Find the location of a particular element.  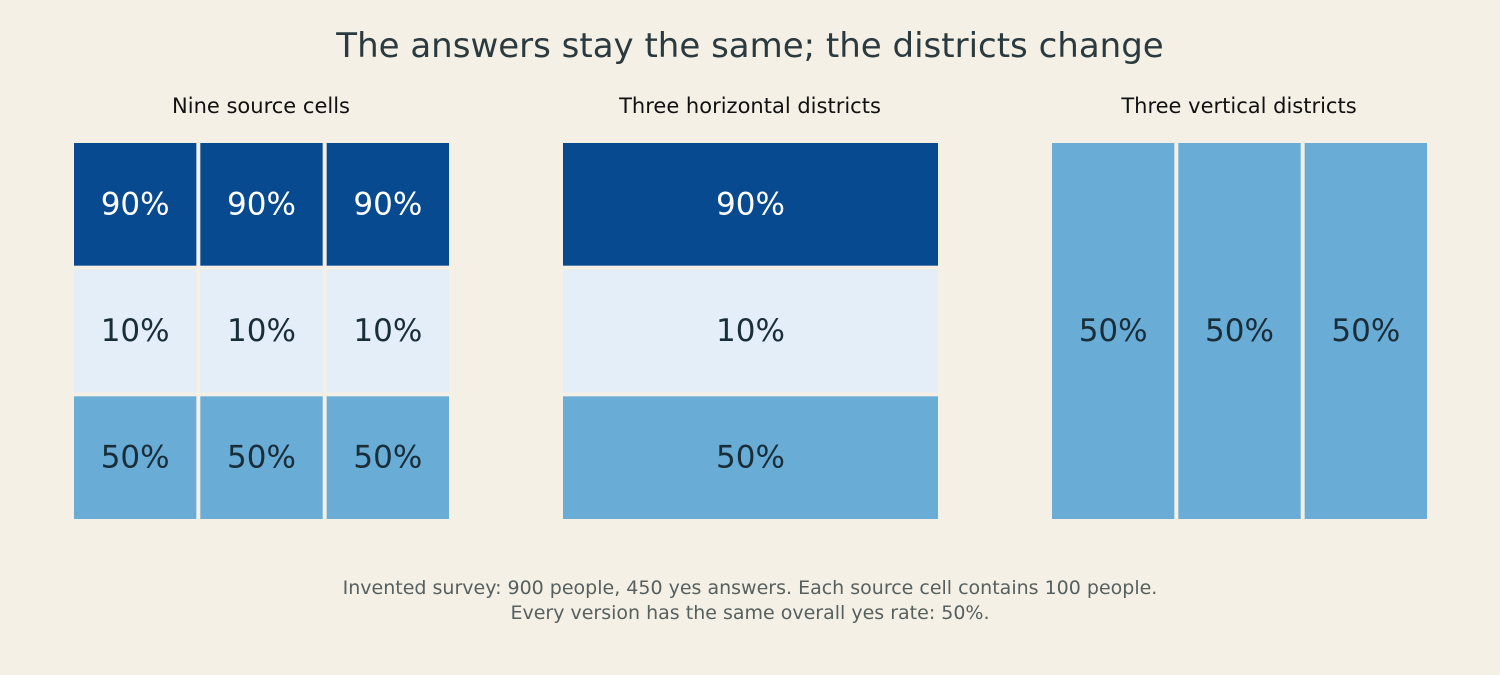

vertical-districts-grid: 50% 50% 50% is located at coordinates (1239, 331).